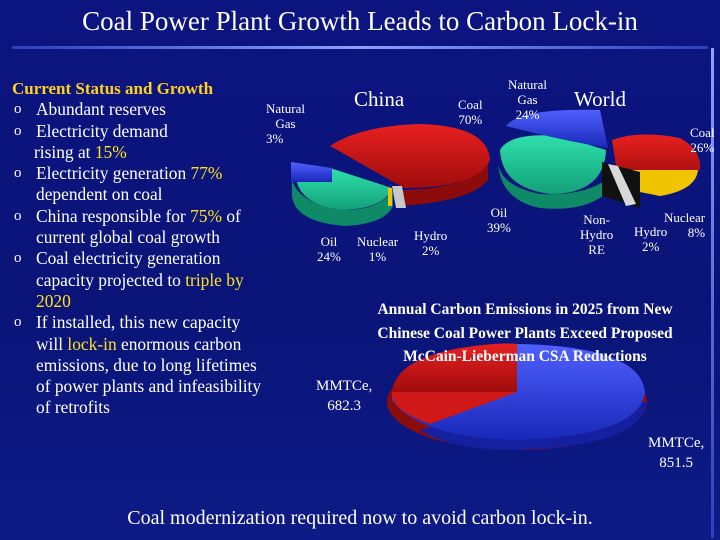  I want to click on china-hydro-slice, so click(399, 197).